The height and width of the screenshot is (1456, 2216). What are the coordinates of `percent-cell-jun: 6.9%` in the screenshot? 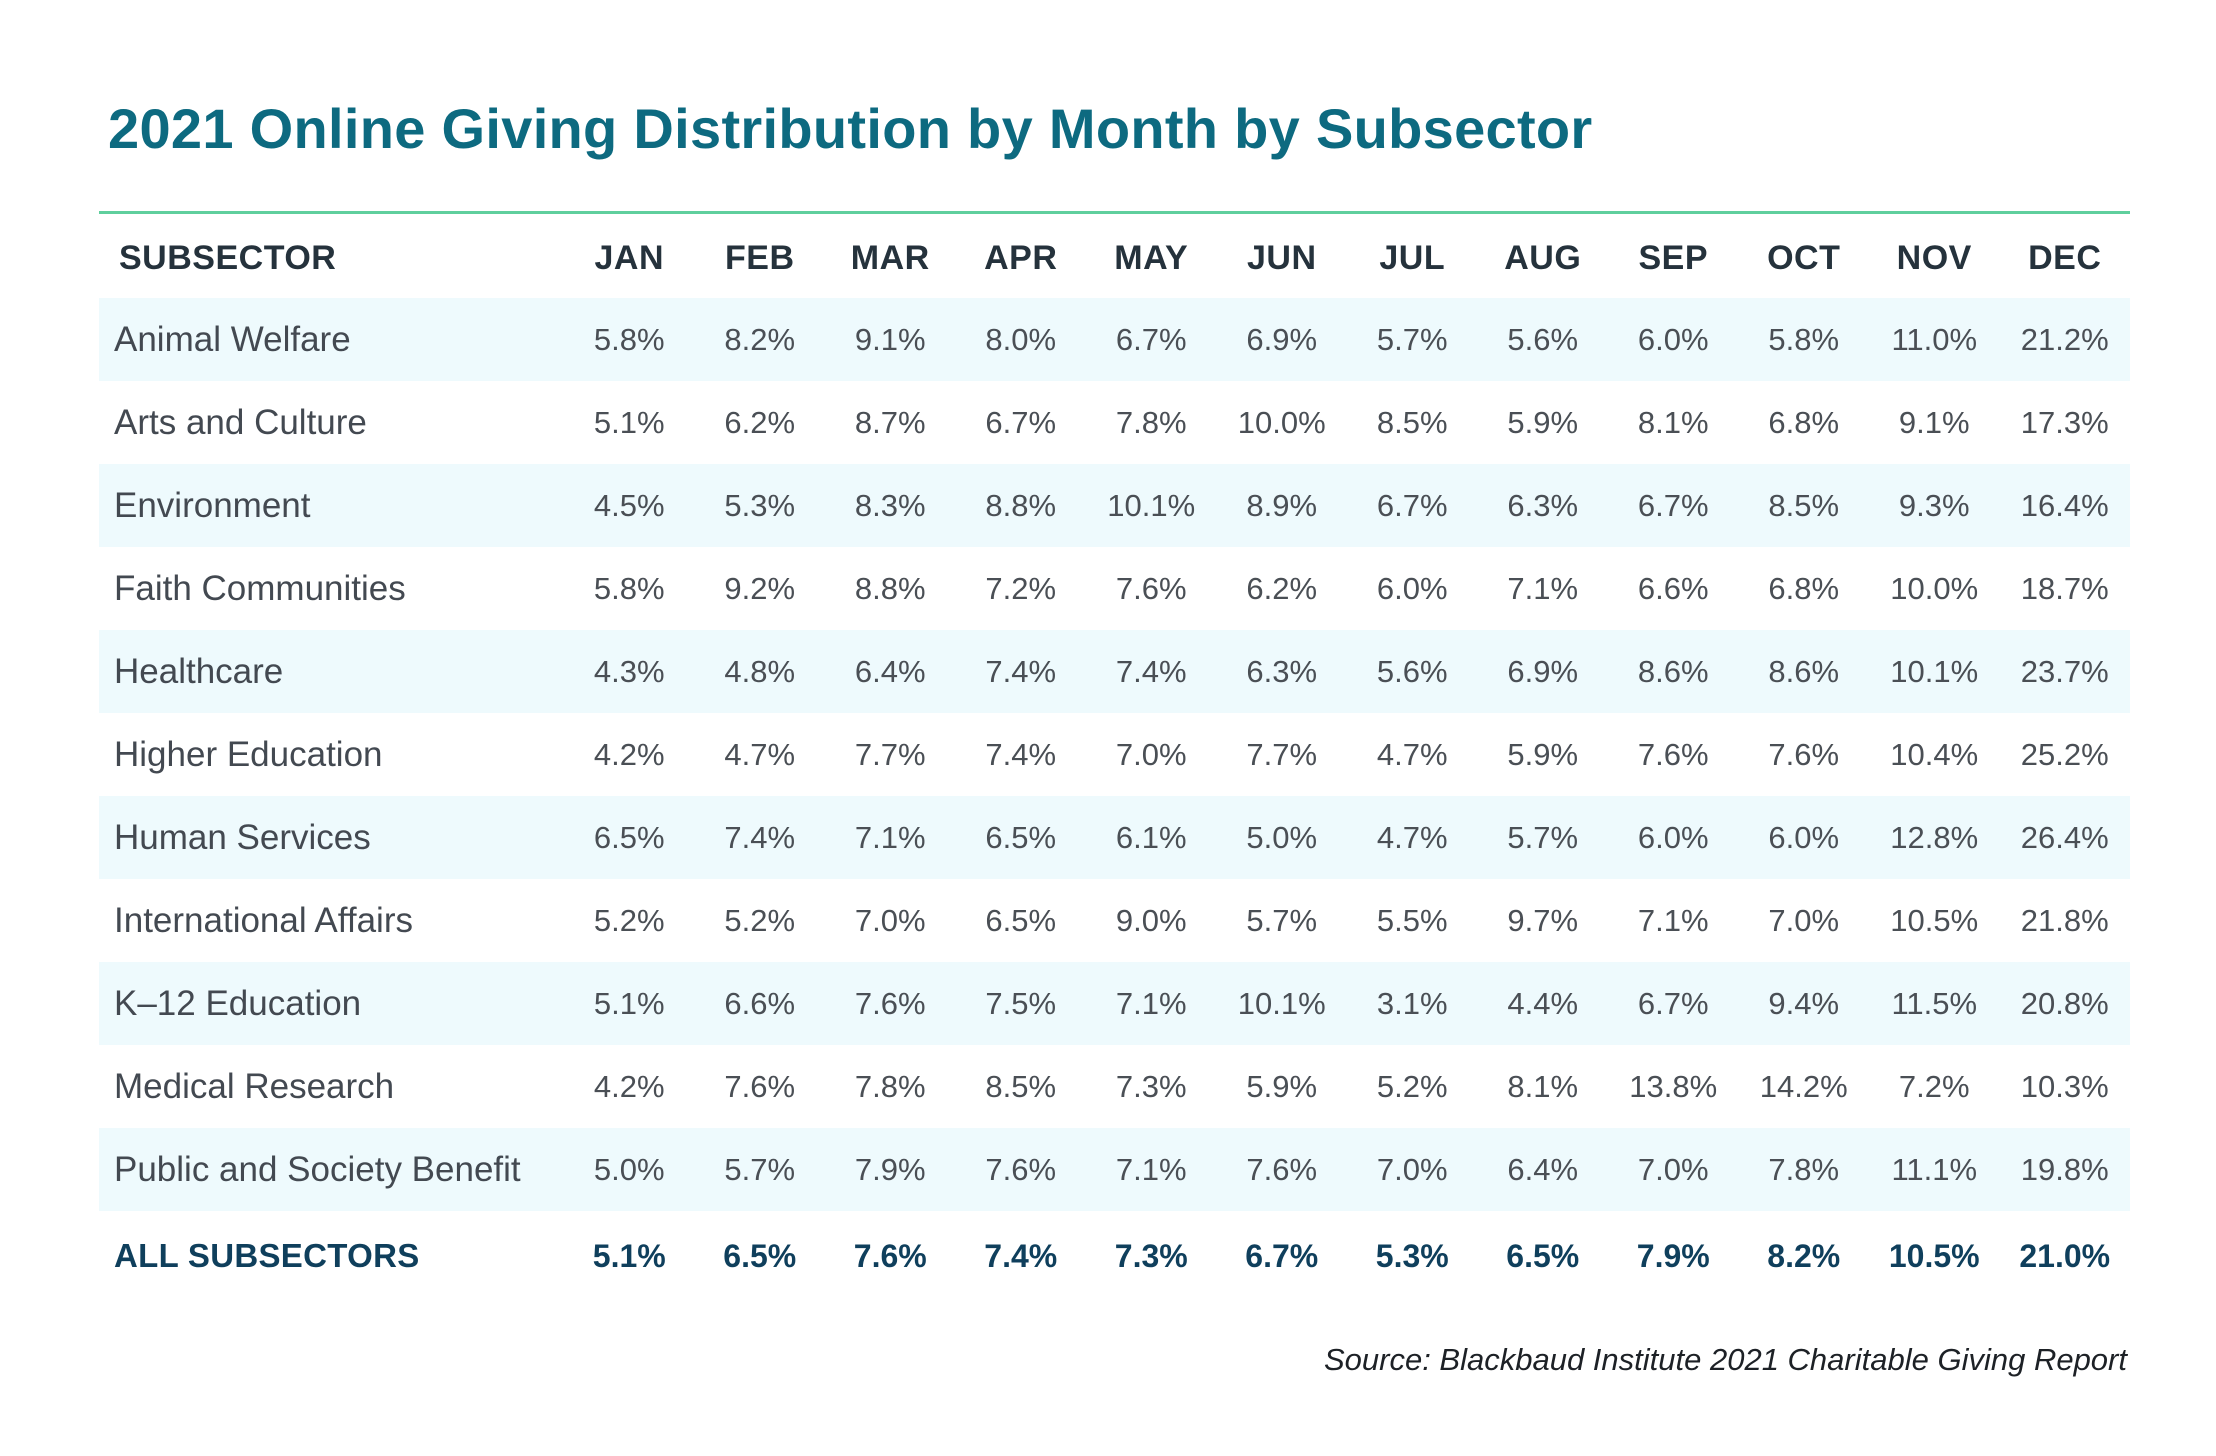 It's located at (1281, 339).